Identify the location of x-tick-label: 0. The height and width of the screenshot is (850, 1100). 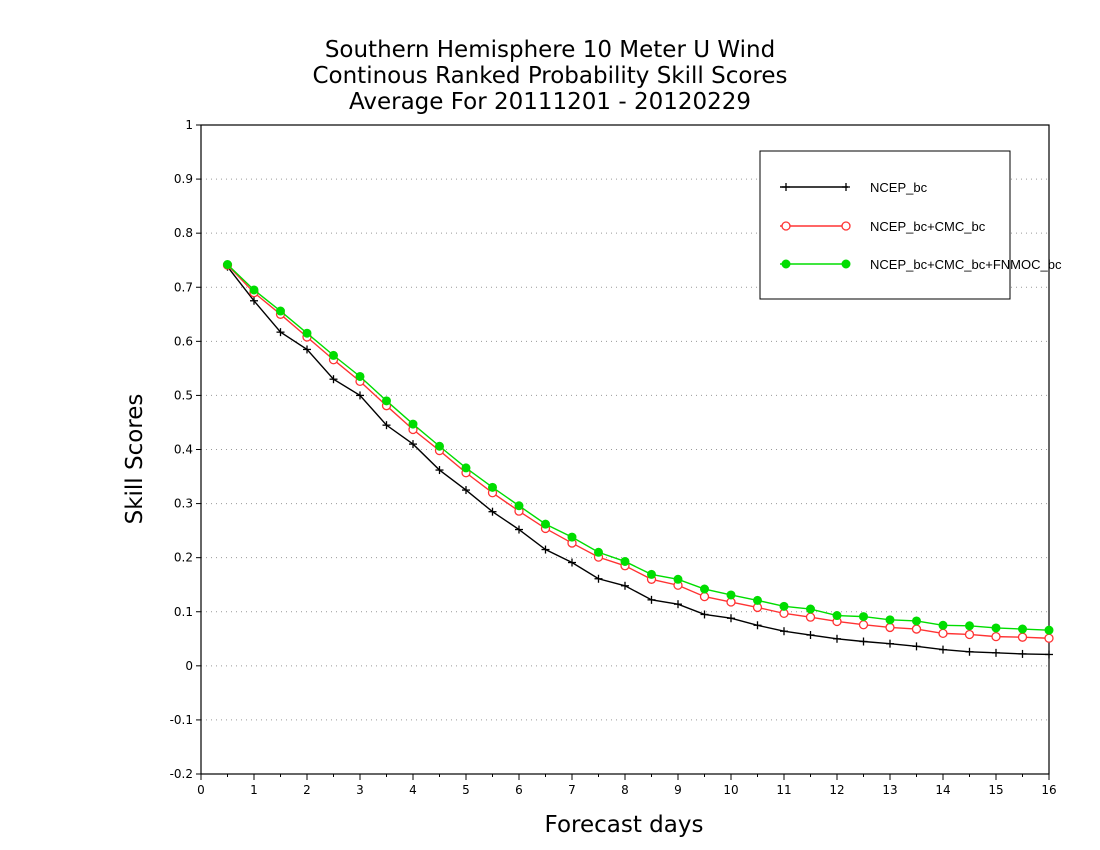
(201, 790).